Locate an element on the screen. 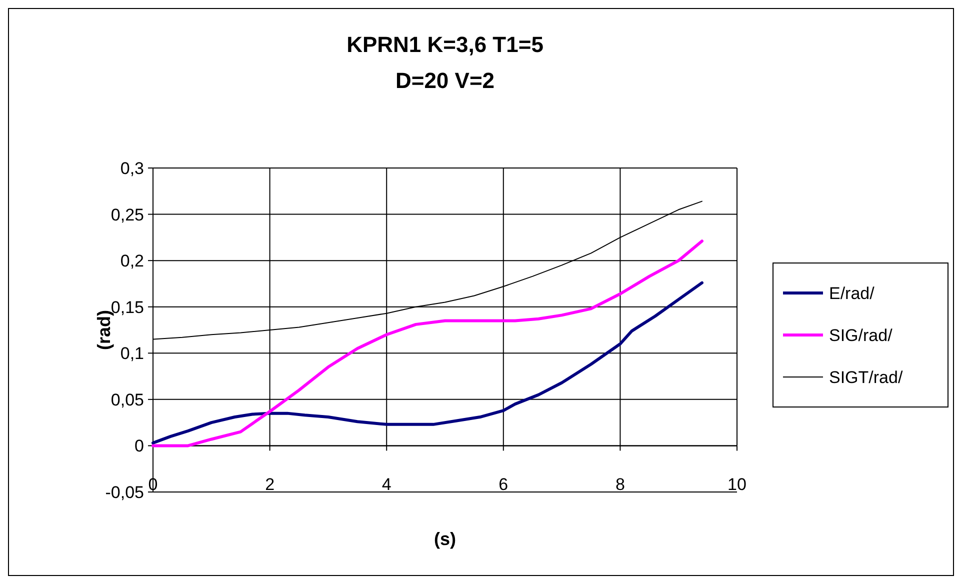 The image size is (962, 584). x-tick-label: 8 is located at coordinates (620, 484).